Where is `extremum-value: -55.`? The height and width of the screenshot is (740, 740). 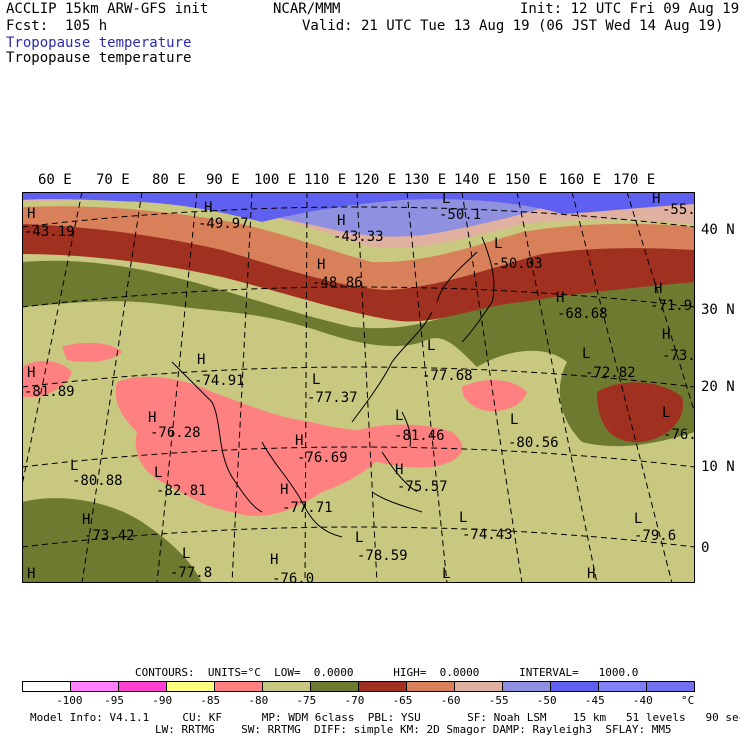
extremum-value: -55. is located at coordinates (678, 210).